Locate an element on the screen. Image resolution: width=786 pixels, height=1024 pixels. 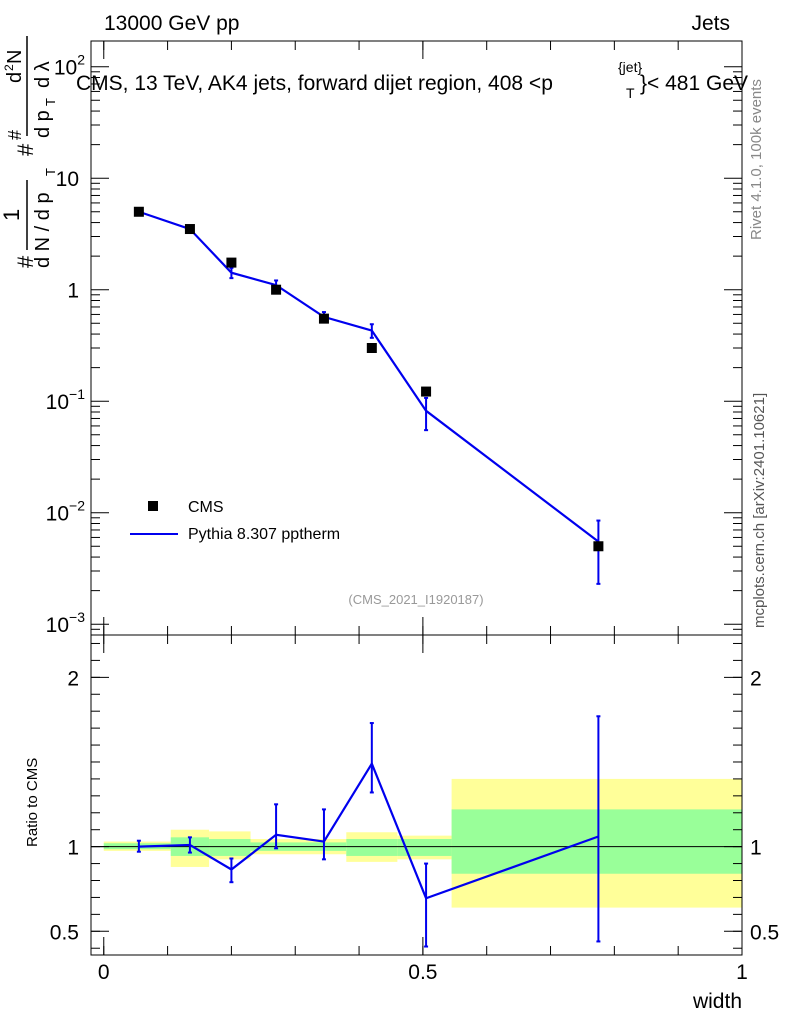
header-left: 13000 GeV pp is located at coordinates (171, 23).